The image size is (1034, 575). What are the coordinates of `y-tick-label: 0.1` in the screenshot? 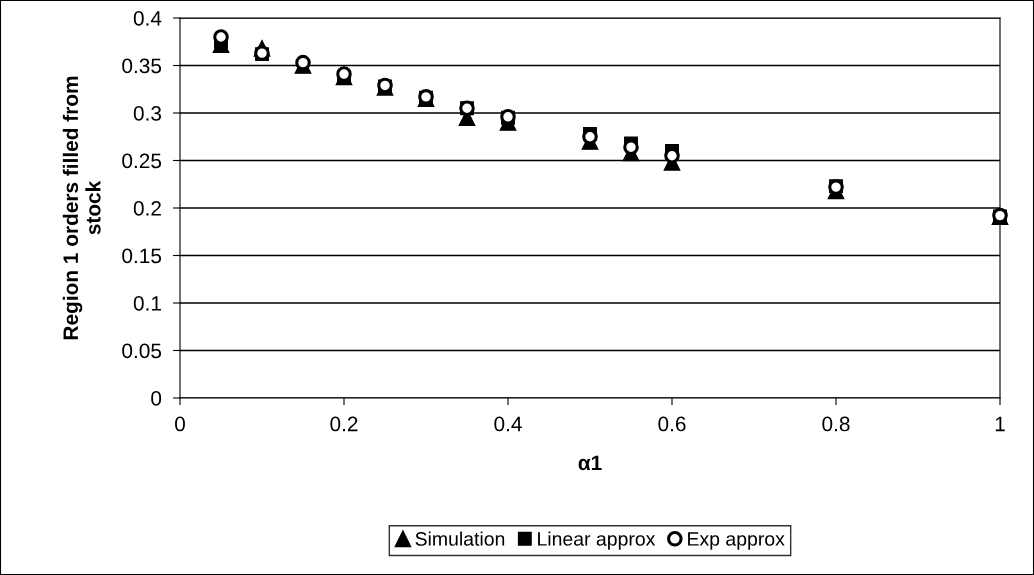 It's located at (147, 303).